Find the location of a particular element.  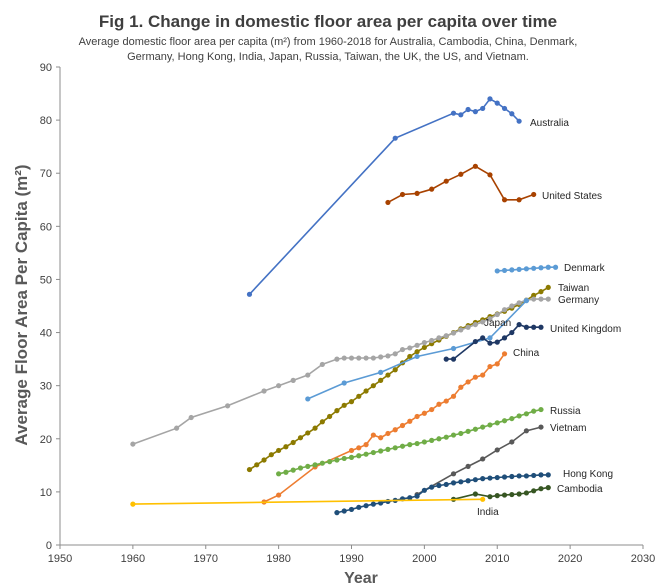

series-cambodia: Cambodia is located at coordinates (526, 493).